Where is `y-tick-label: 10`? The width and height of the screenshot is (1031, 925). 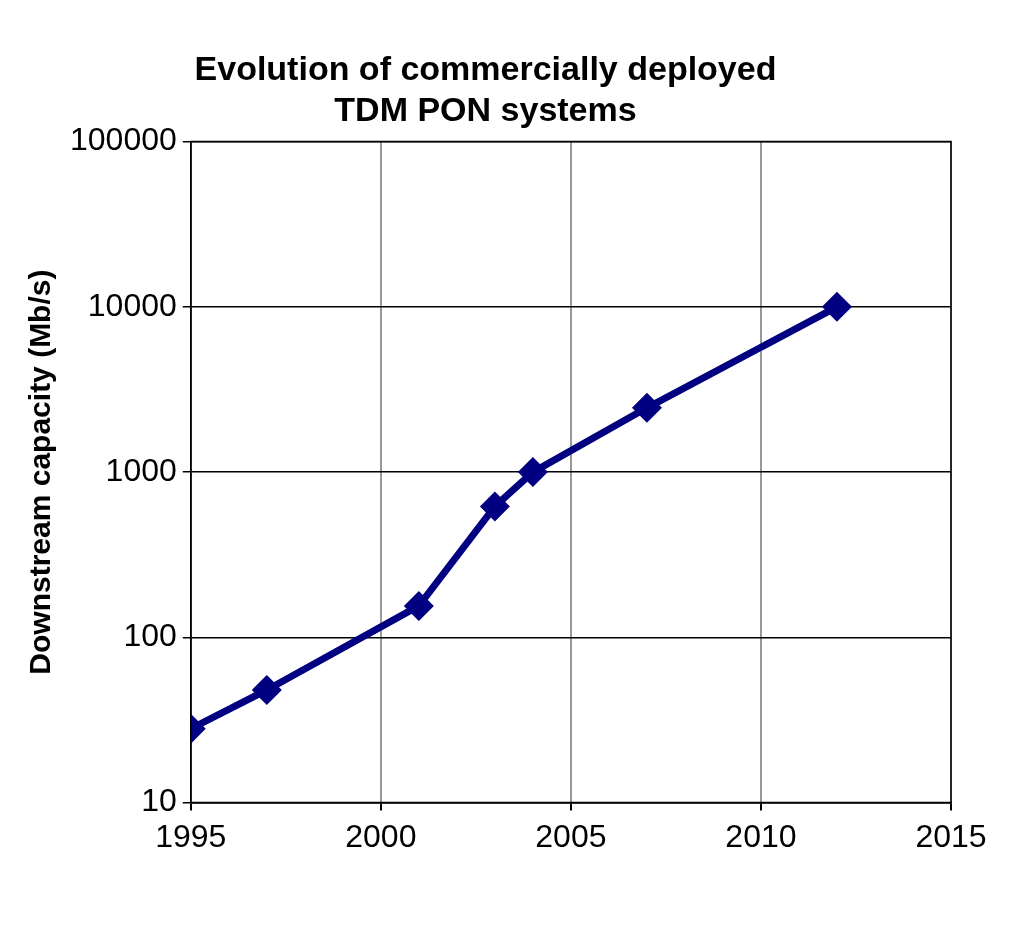 y-tick-label: 10 is located at coordinates (159, 800).